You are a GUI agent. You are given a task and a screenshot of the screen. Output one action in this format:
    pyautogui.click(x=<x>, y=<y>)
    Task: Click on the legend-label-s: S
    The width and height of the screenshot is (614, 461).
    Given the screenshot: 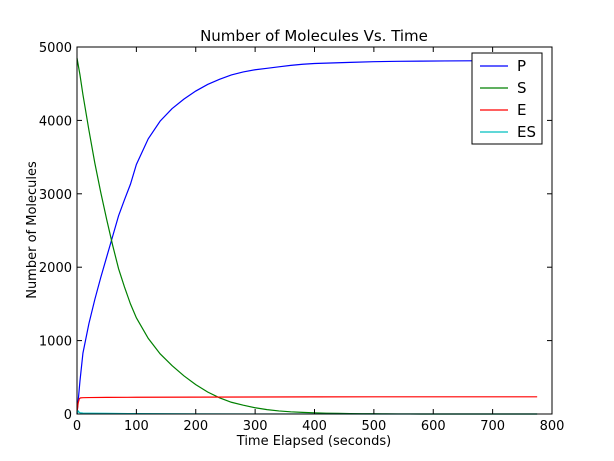 What is the action you would take?
    pyautogui.click(x=522, y=88)
    